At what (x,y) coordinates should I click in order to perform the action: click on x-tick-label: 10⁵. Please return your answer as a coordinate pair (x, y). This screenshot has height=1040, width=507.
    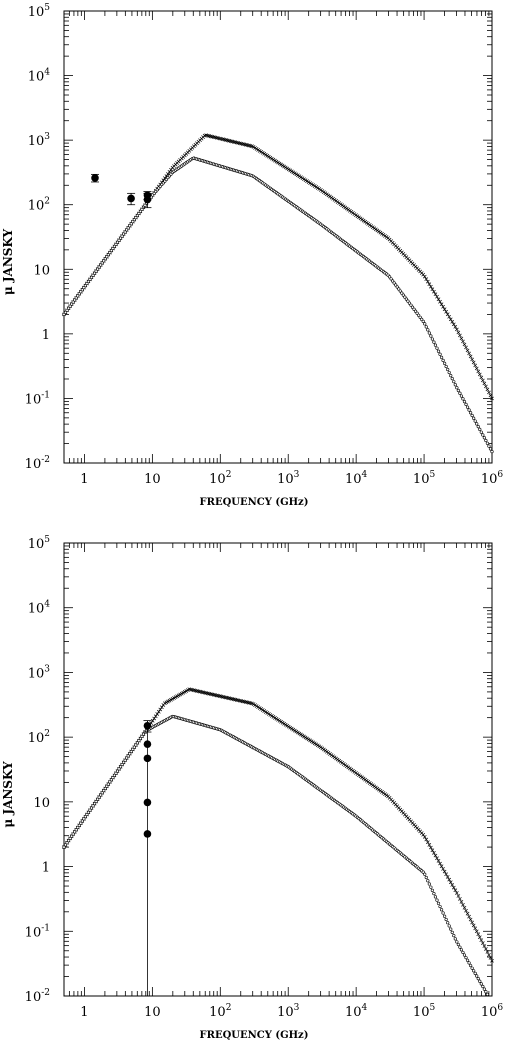
    Looking at the image, I should click on (424, 1011).